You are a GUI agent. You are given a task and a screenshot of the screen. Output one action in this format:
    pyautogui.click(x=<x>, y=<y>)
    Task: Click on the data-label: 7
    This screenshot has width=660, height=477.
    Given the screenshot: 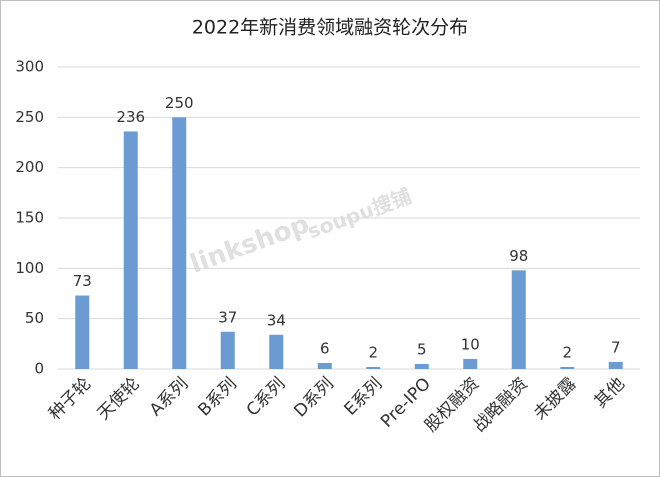 What is the action you would take?
    pyautogui.click(x=616, y=347)
    